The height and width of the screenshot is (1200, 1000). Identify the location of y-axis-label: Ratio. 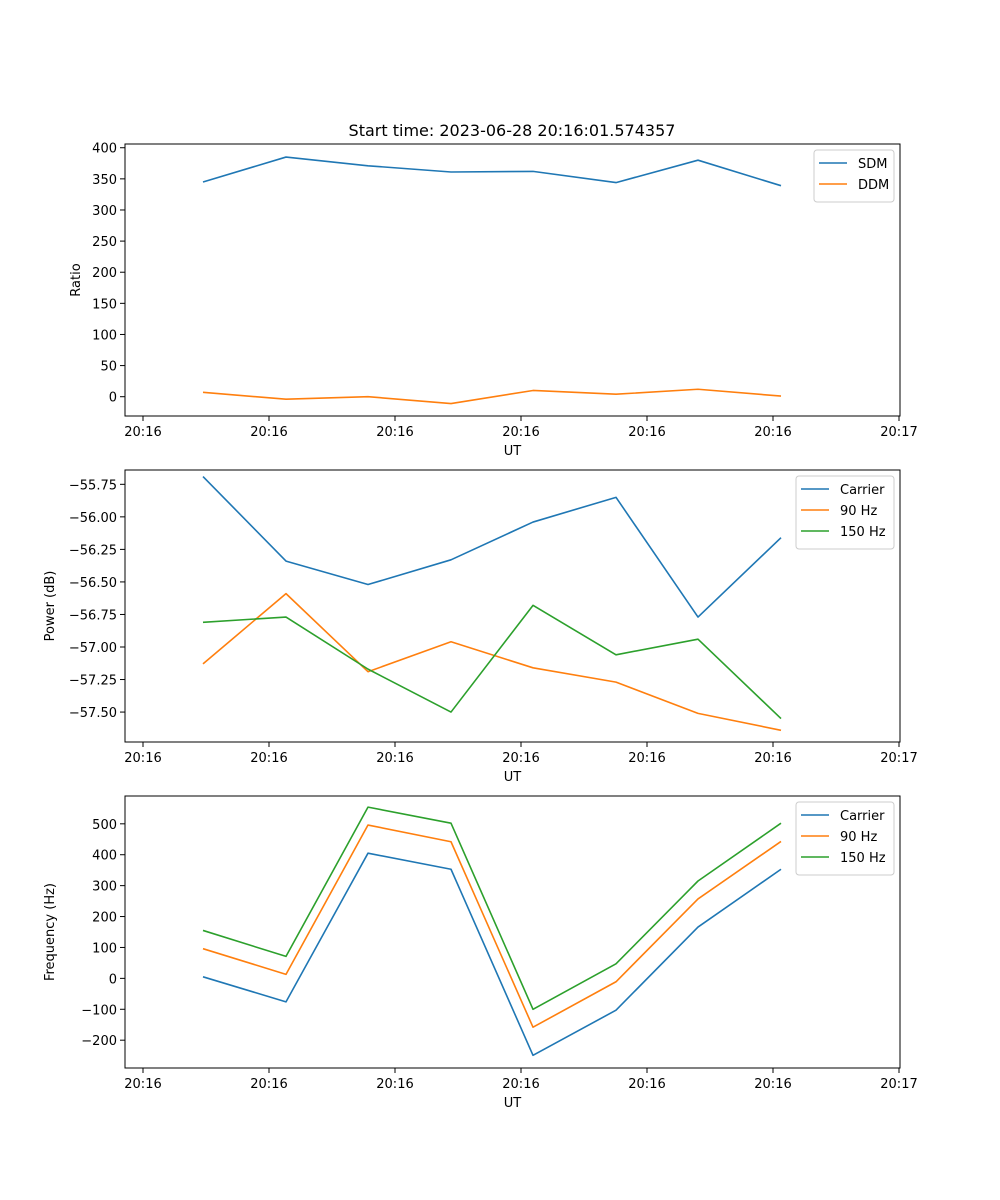
(76, 279).